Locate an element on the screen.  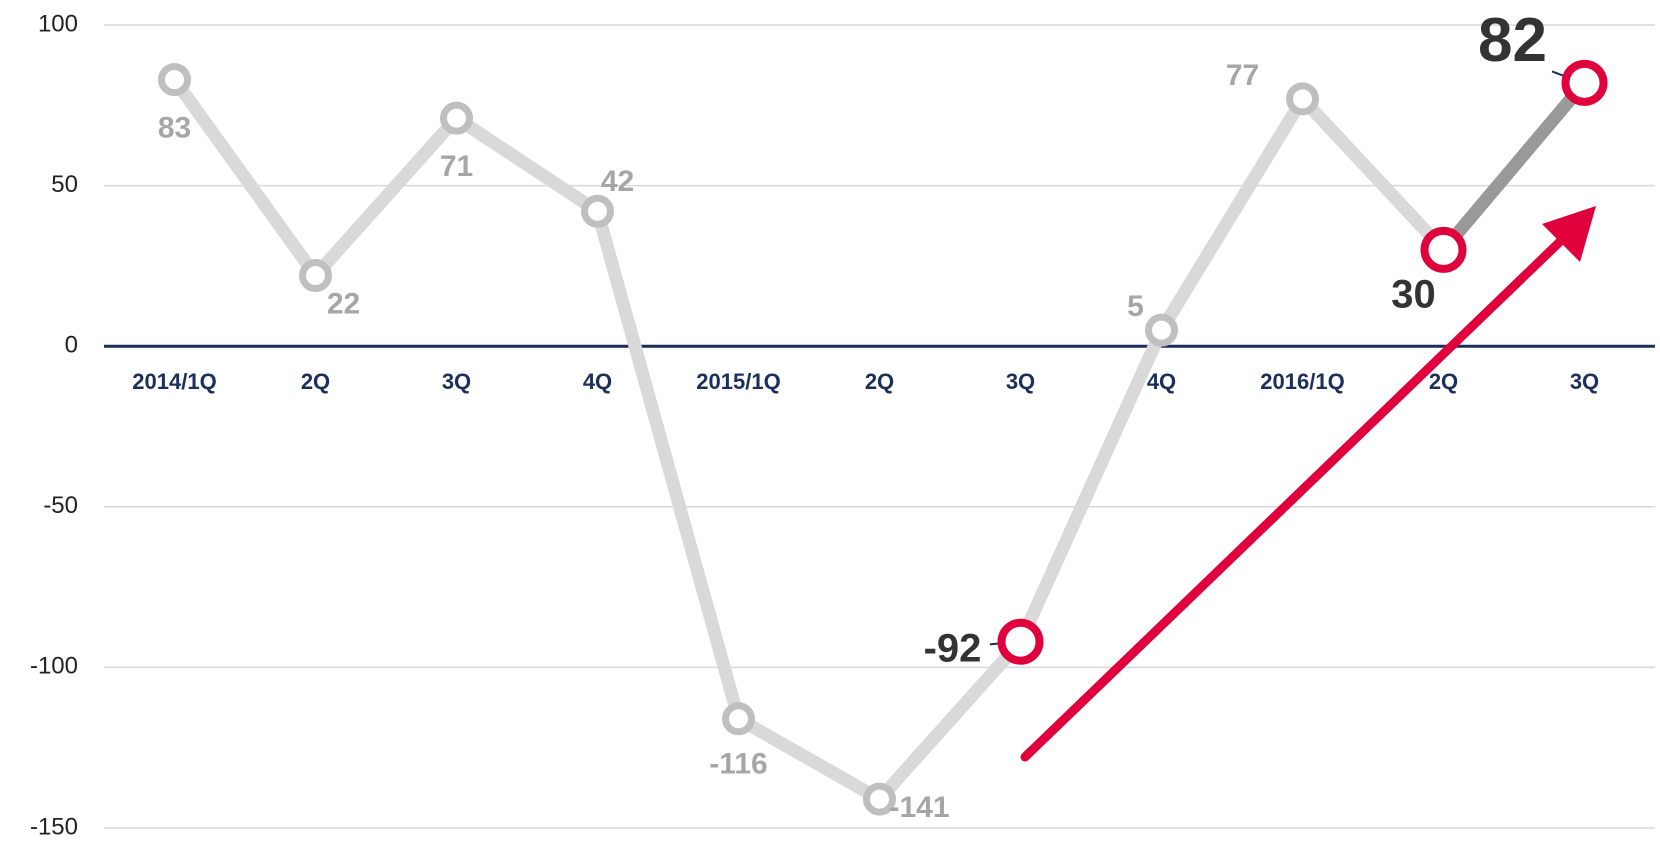
x-tick-label: 2015/1Q is located at coordinates (738, 381).